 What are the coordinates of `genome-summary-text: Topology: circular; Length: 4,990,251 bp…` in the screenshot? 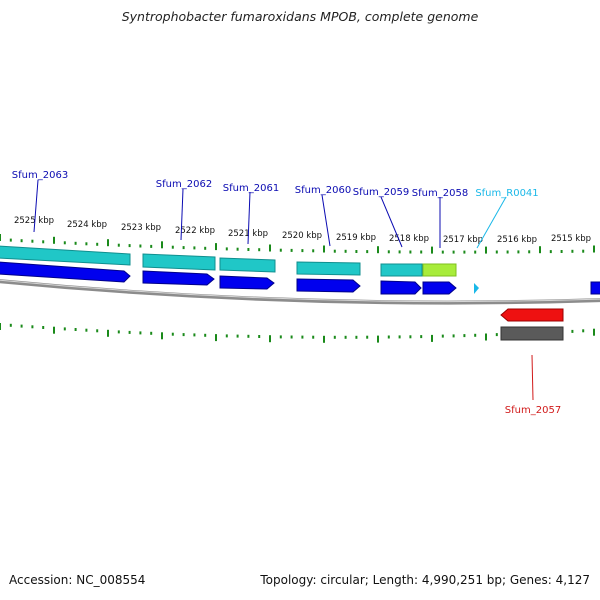 It's located at (425, 580).